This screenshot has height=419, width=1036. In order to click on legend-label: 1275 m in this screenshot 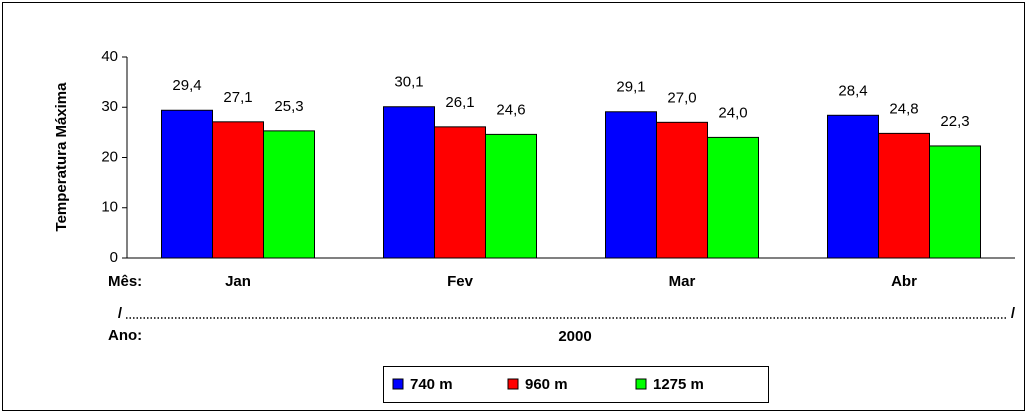, I will do `click(678, 384)`.